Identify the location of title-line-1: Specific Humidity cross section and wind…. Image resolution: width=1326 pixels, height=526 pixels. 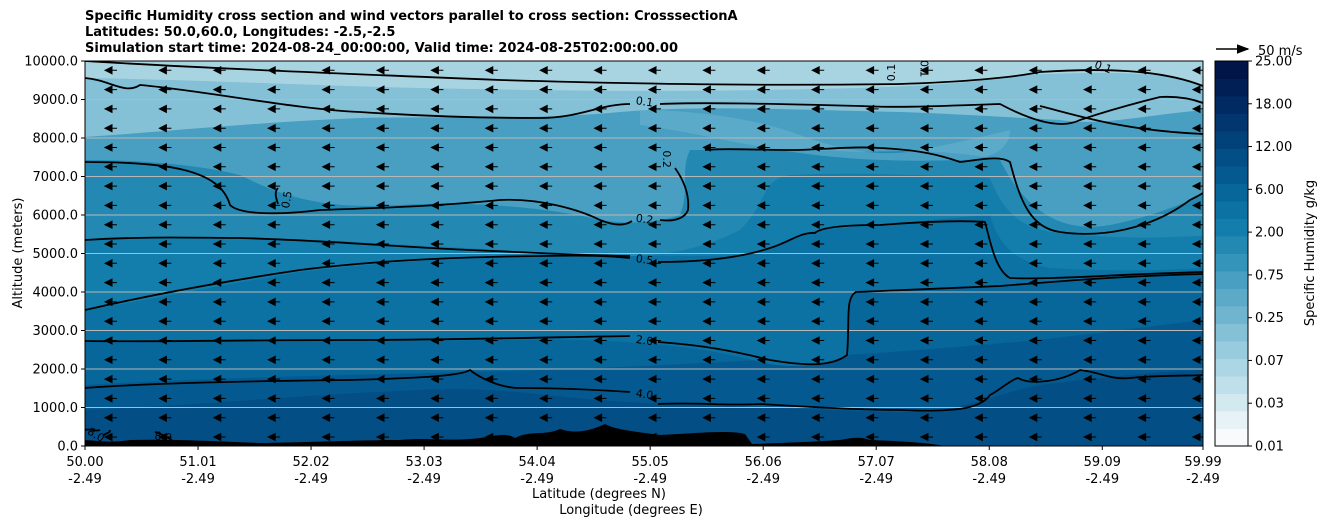
(411, 16).